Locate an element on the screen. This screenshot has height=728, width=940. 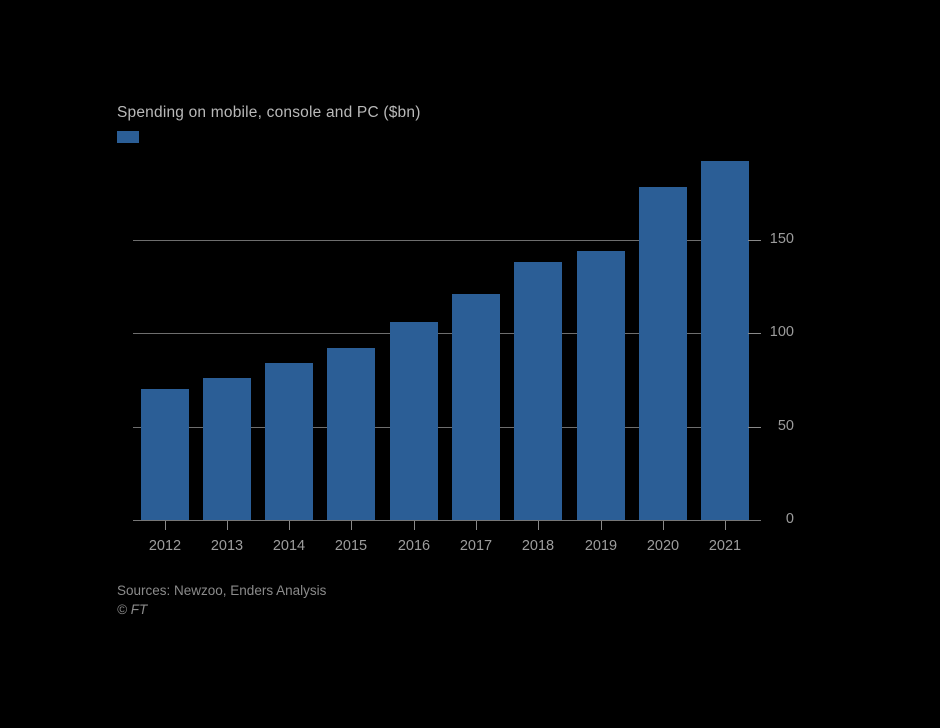
x-tick-2012 is located at coordinates (165, 525).